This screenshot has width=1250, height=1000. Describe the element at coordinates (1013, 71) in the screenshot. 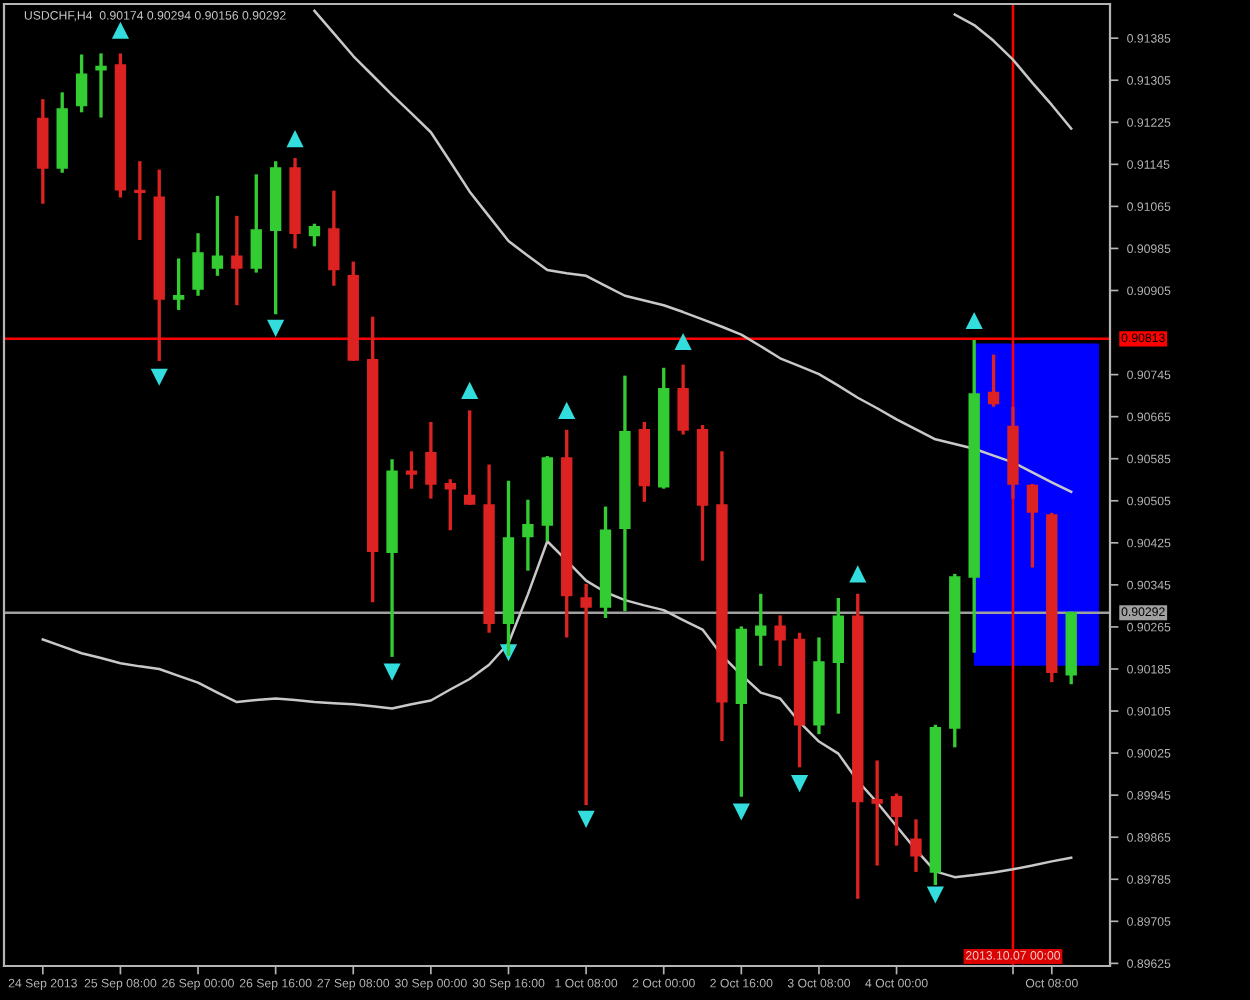

I see `line-series` at that location.